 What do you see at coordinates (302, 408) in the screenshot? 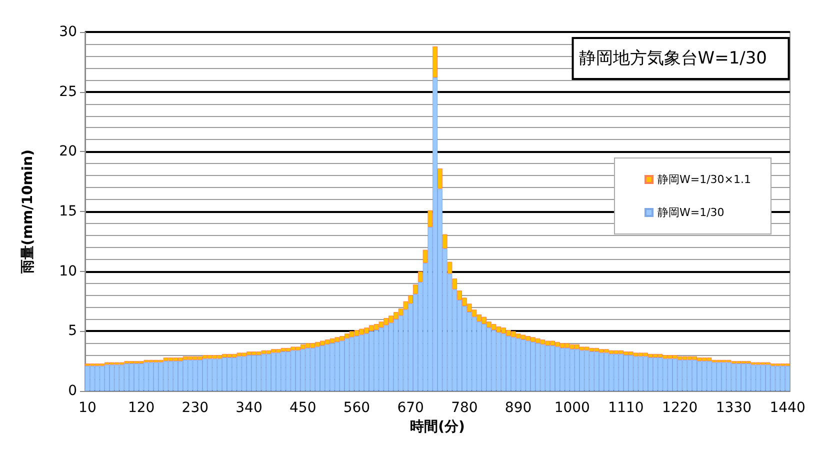
I see `x-tick-label: 450` at bounding box center [302, 408].